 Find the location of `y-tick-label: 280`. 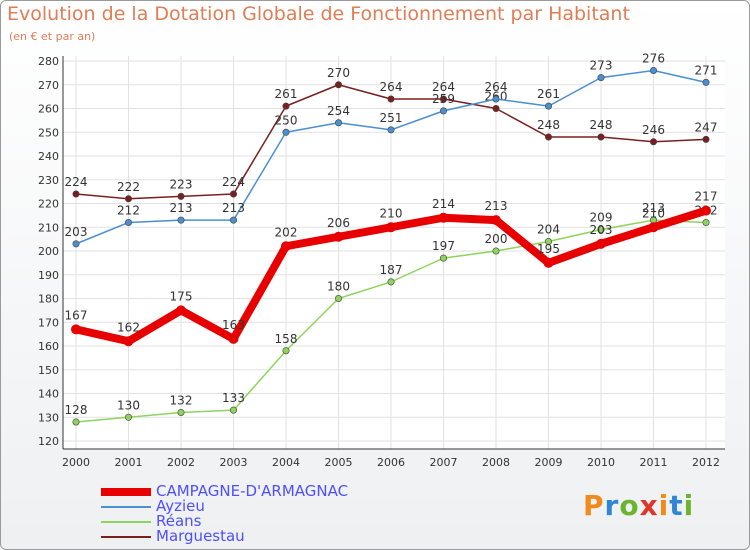

y-tick-label: 280 is located at coordinates (48, 61).